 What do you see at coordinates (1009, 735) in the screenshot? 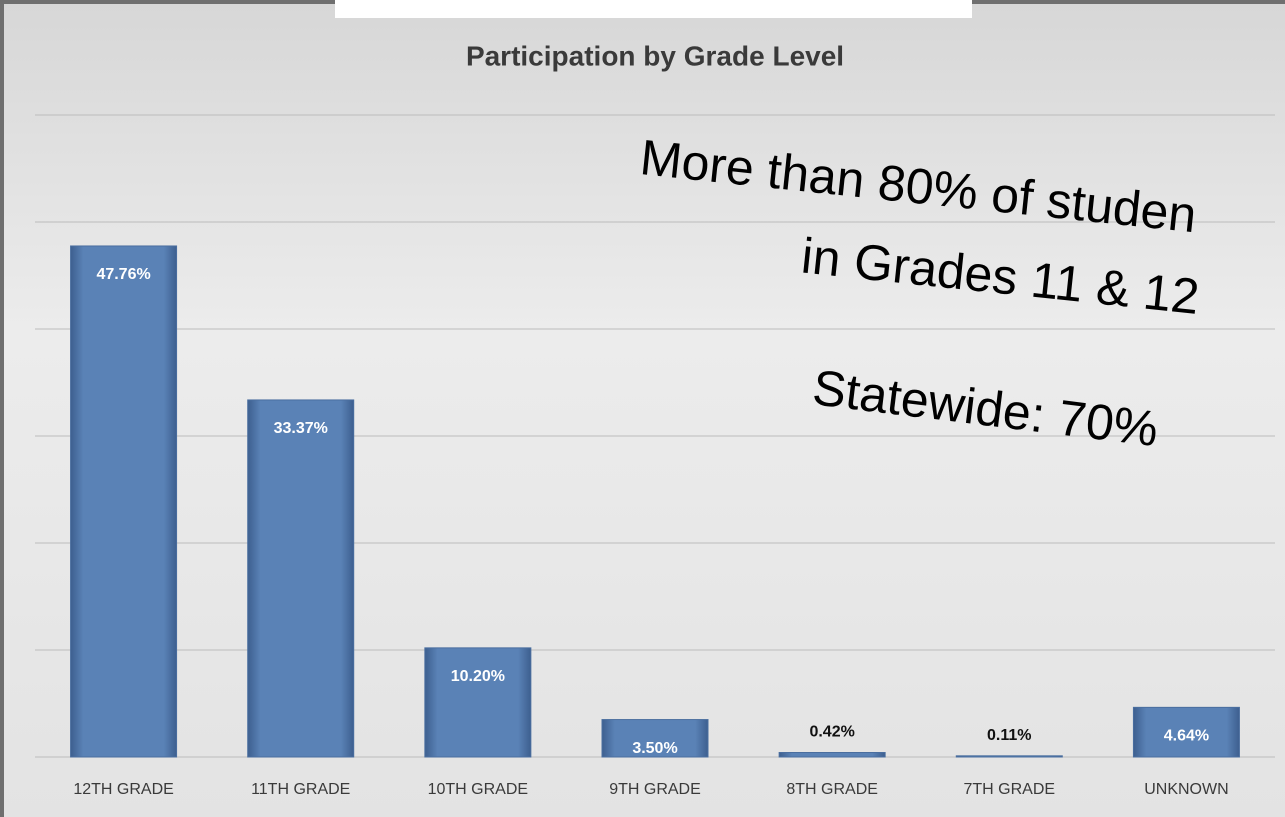
I see `value-label: 0.11%` at bounding box center [1009, 735].